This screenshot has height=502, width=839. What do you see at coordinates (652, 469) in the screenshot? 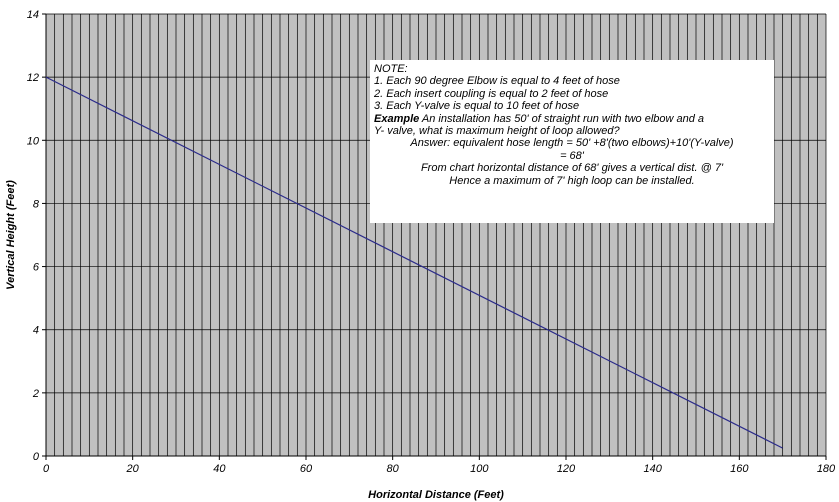
I see `x-tick-label: 140` at bounding box center [652, 469].